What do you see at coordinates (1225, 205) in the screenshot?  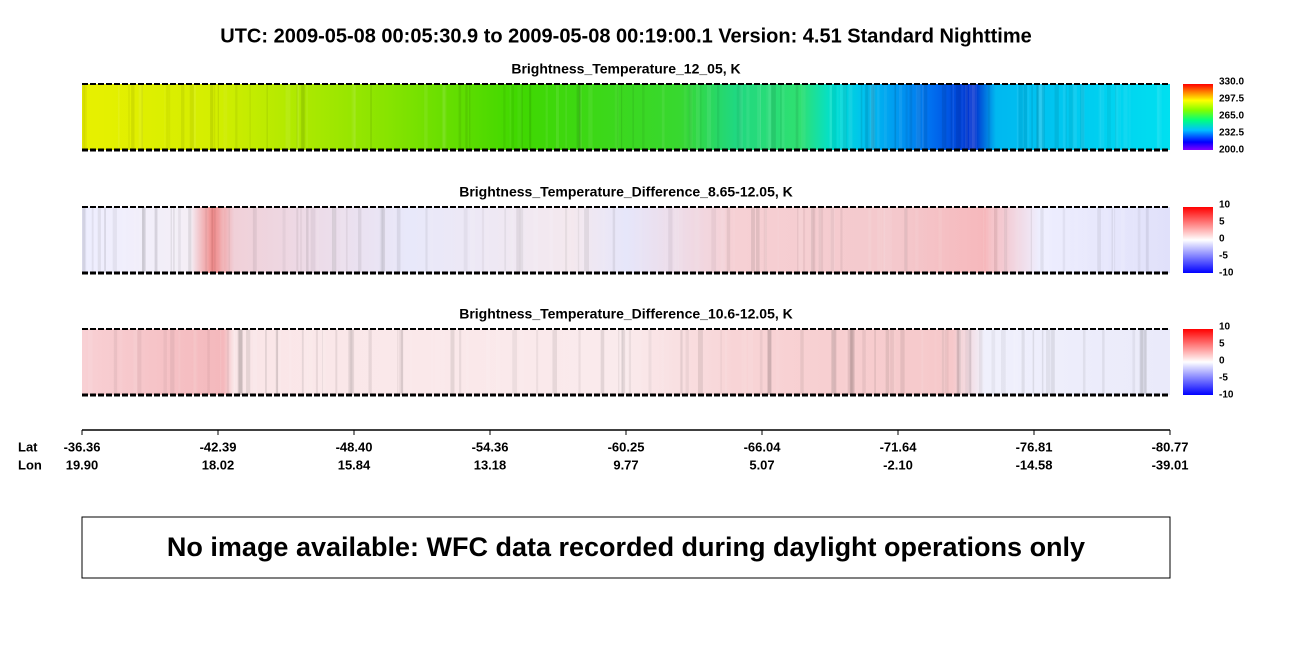 I see `colorbar-tick-label: 10` at bounding box center [1225, 205].